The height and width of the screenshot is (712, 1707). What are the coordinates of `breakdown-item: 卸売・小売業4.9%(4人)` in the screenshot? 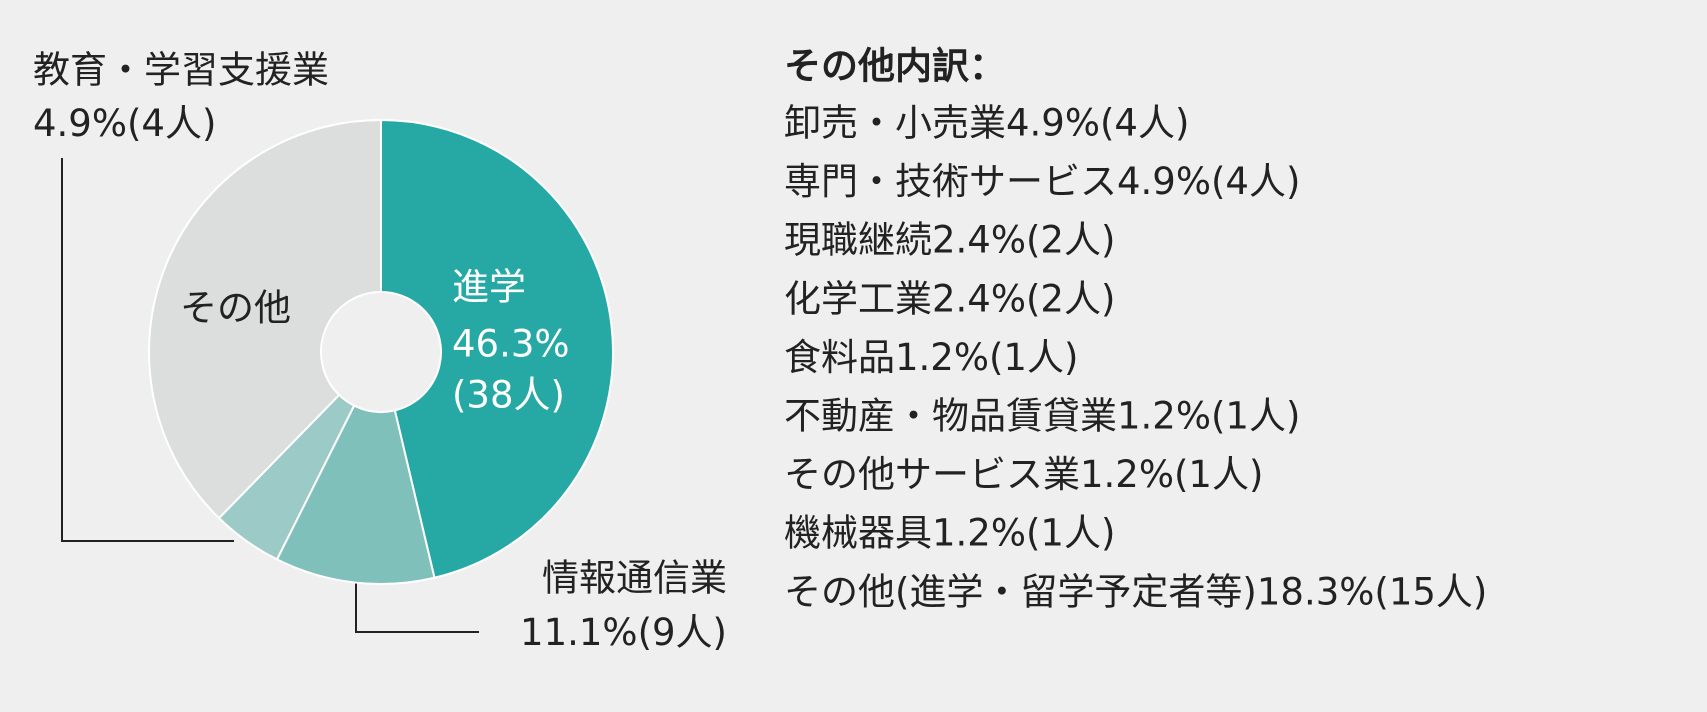 It's located at (986, 123).